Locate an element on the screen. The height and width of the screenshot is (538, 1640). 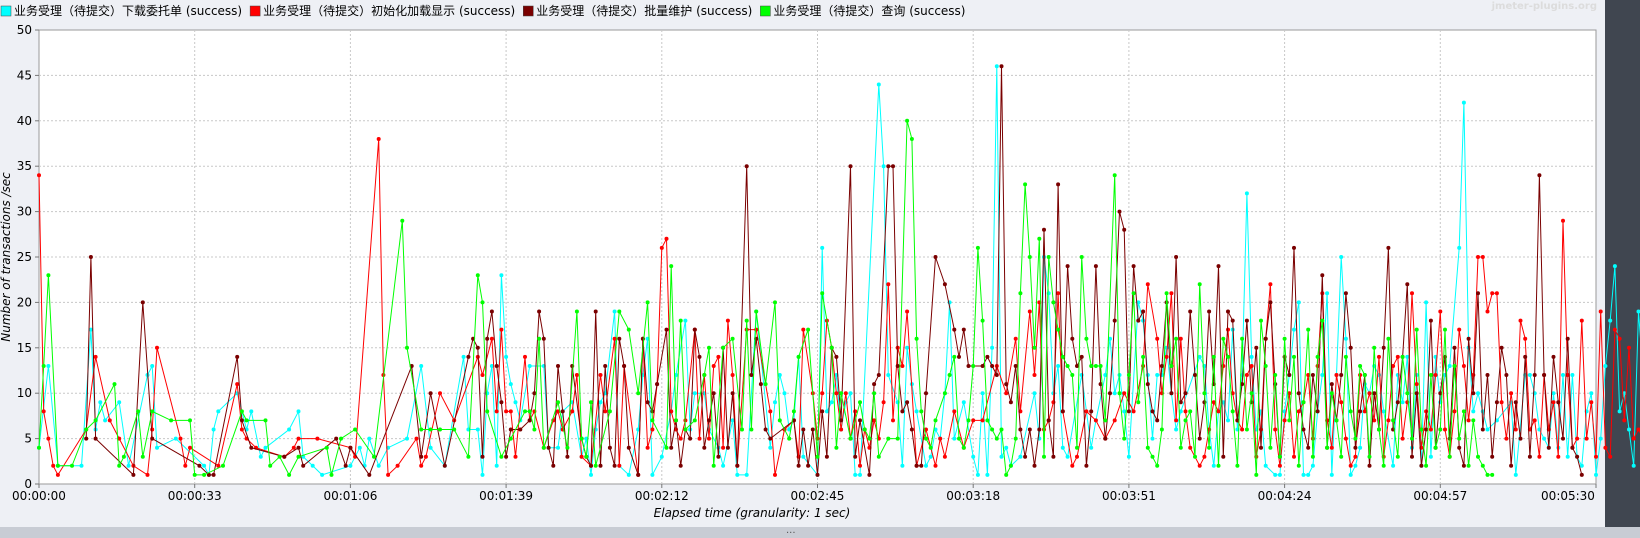
legend-swatch is located at coordinates (6, 11).